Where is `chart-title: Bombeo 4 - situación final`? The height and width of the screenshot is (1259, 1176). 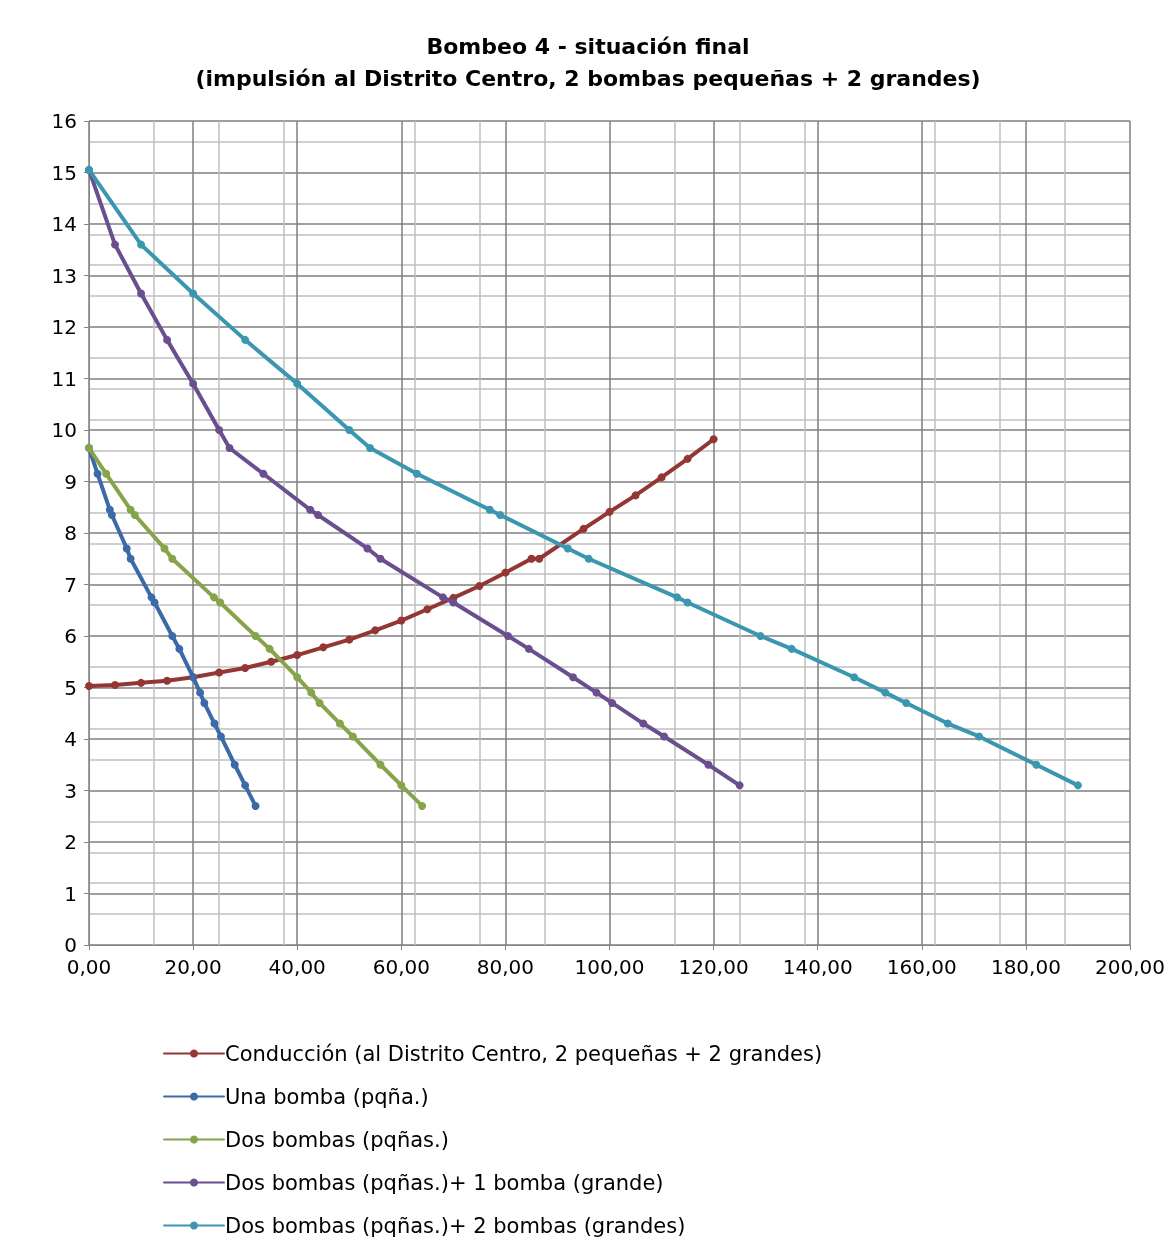
chart-title: Bombeo 4 - situación final is located at coordinates (588, 46).